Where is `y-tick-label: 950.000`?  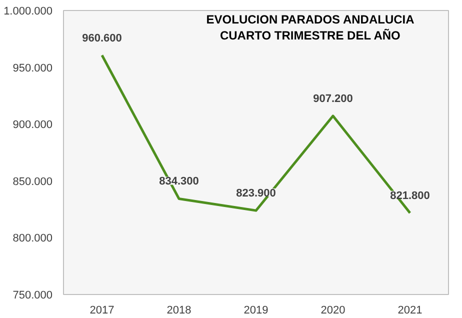 y-tick-label: 950.000 is located at coordinates (32, 68).